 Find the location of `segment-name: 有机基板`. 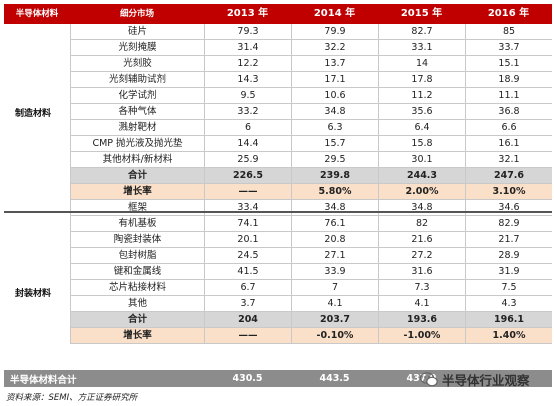

segment-name: 有机基板 is located at coordinates (137, 224).